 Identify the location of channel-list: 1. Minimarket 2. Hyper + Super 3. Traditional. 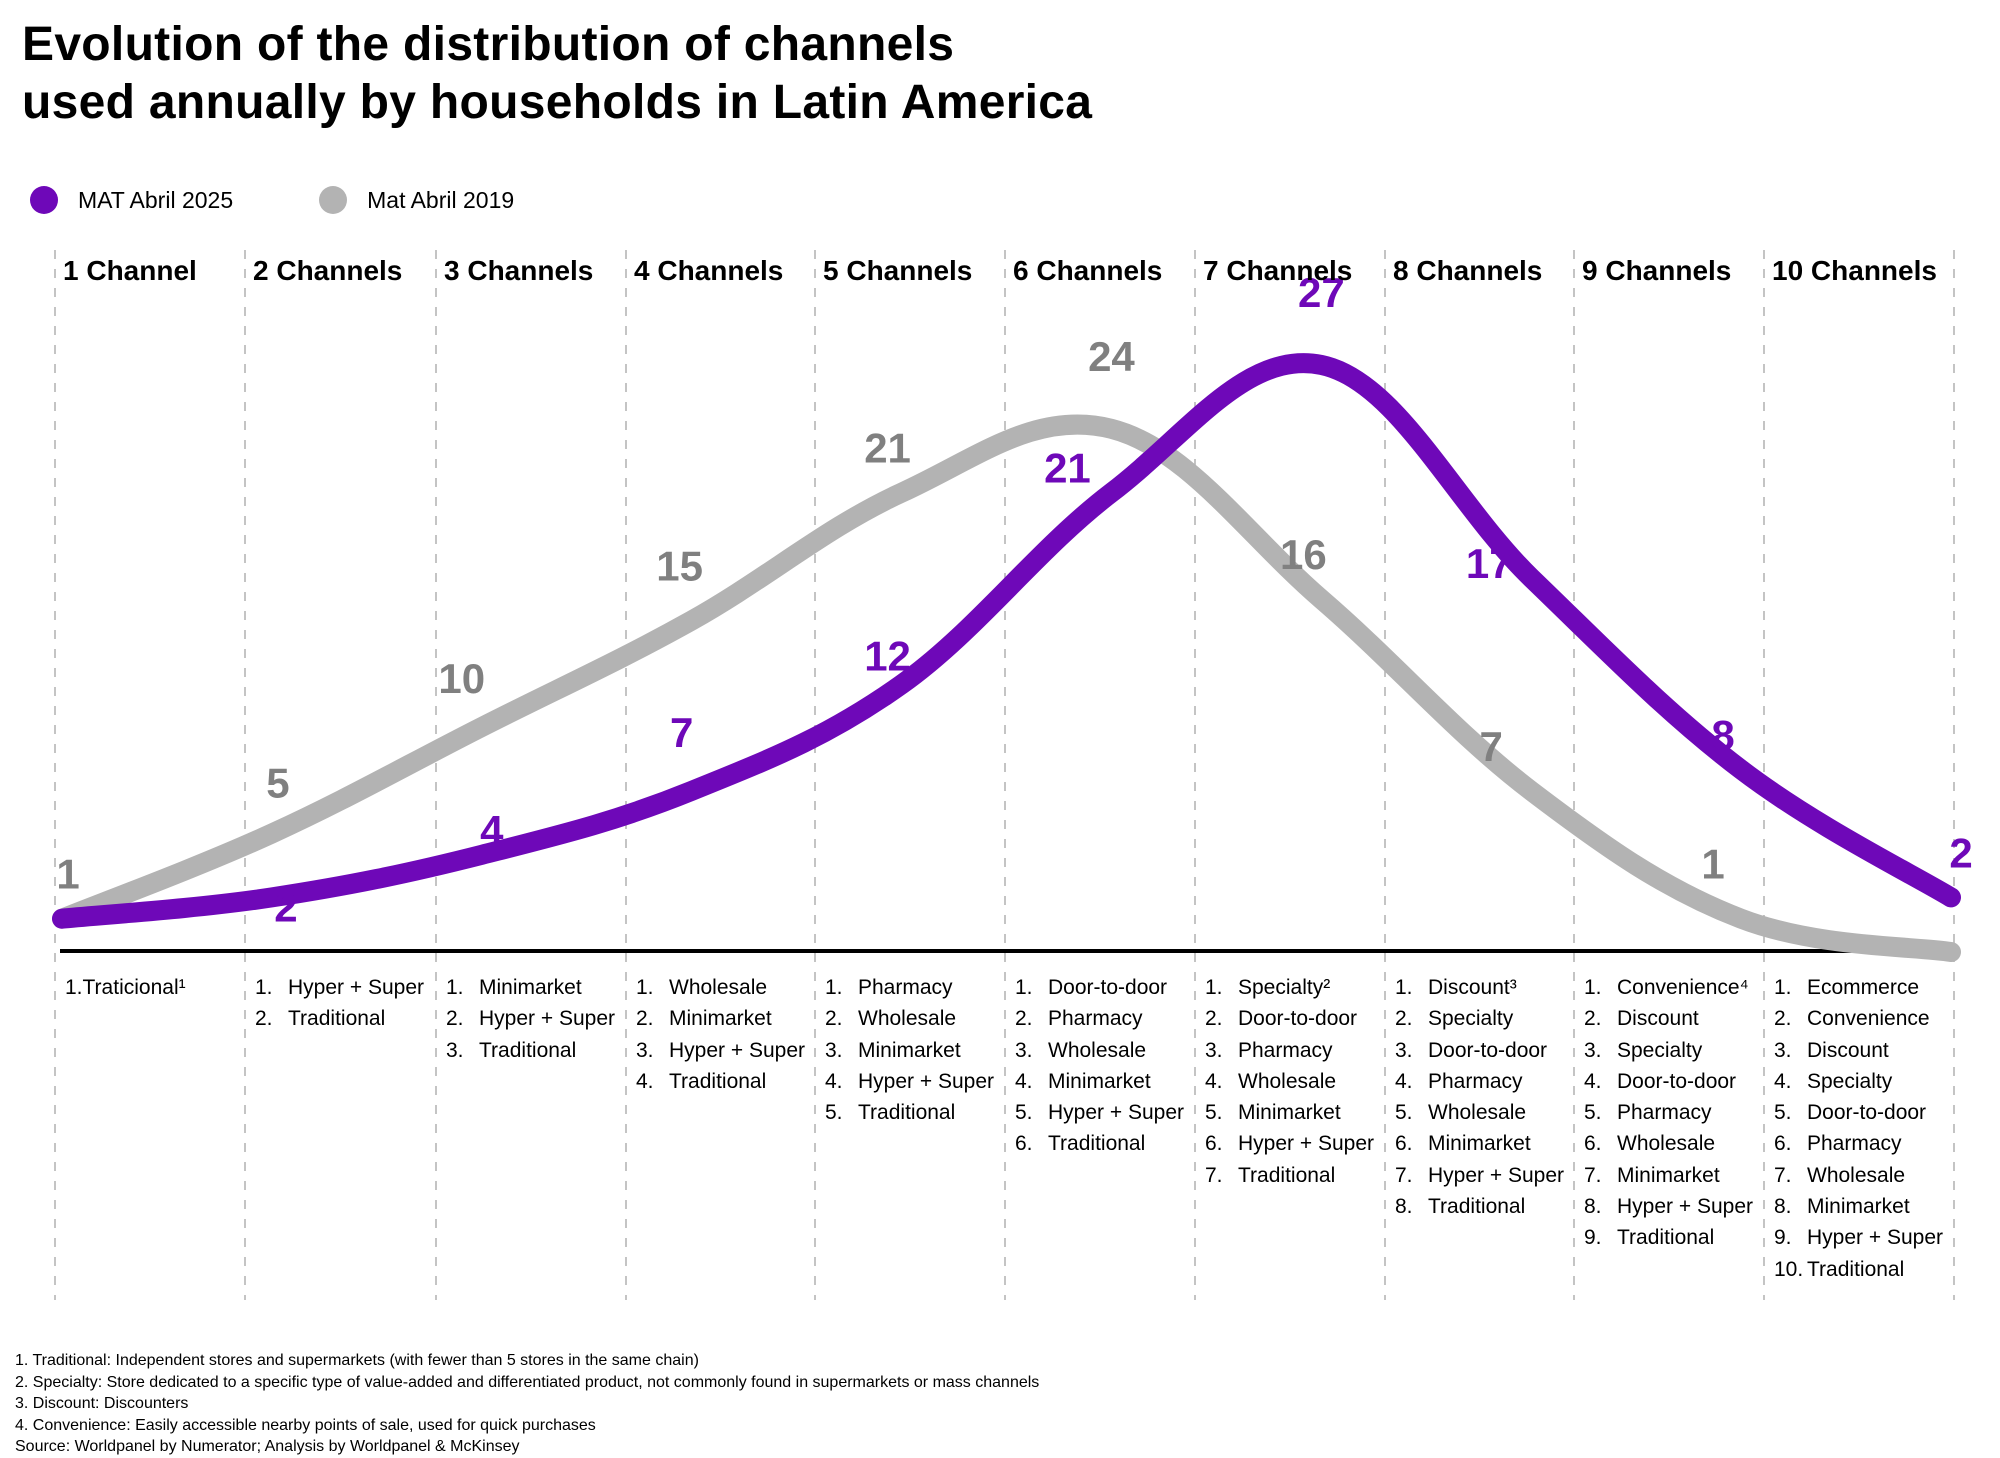
(530, 1019).